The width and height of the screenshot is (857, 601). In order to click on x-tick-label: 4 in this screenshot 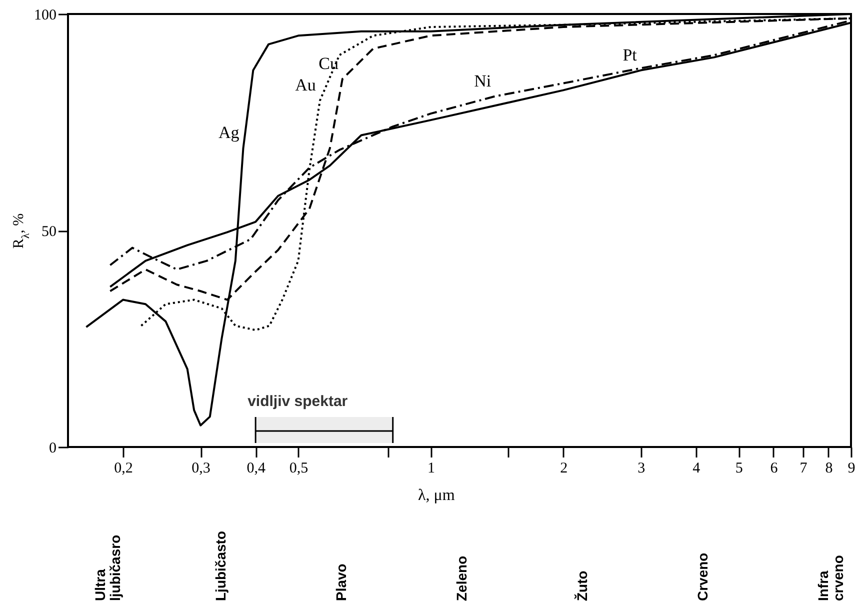, I will do `click(696, 468)`.